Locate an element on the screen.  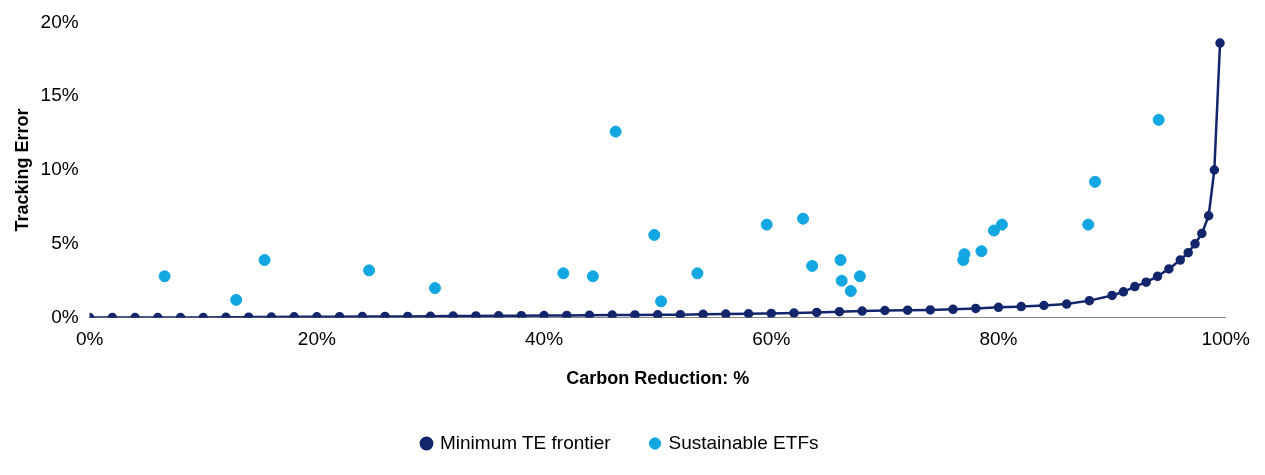
x-tick-label: 60% is located at coordinates (771, 339).